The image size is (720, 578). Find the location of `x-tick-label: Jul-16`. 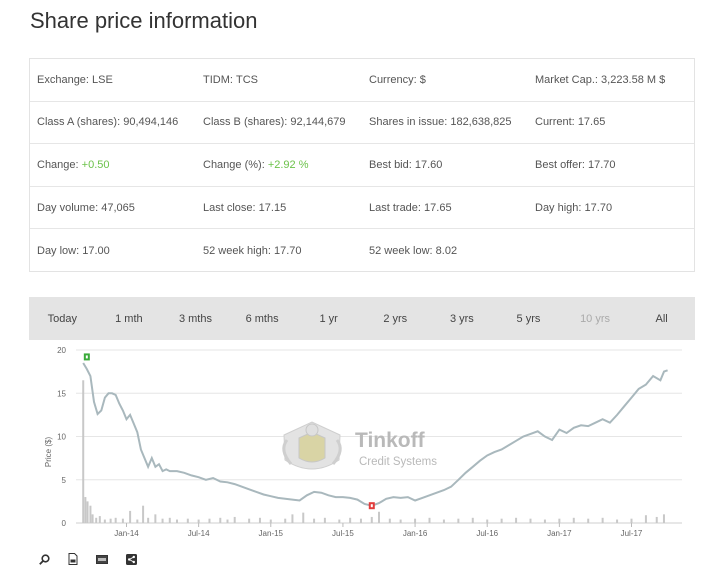

x-tick-label: Jul-16 is located at coordinates (487, 533).